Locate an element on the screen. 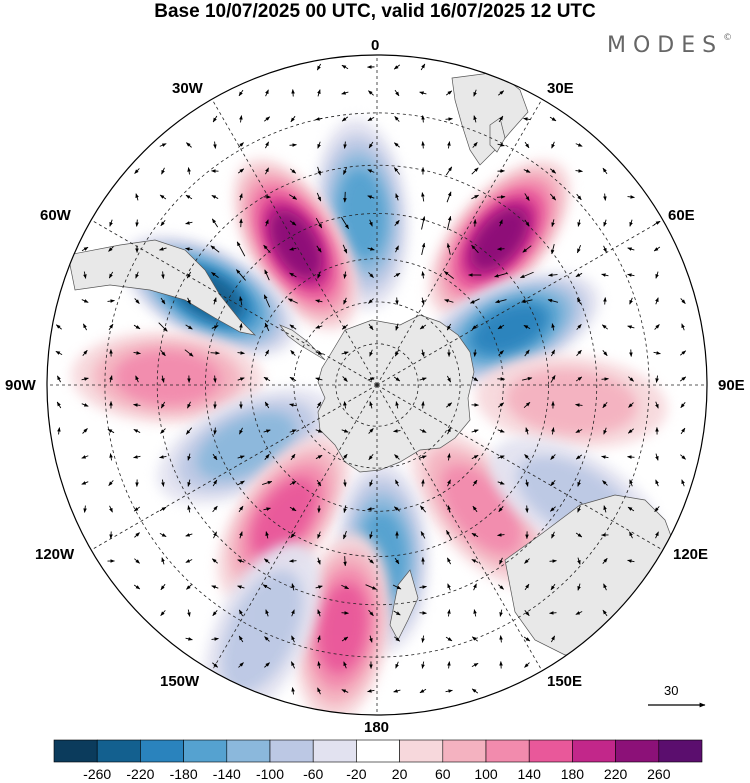 The height and width of the screenshot is (783, 750). copyright-mark: © is located at coordinates (728, 38).